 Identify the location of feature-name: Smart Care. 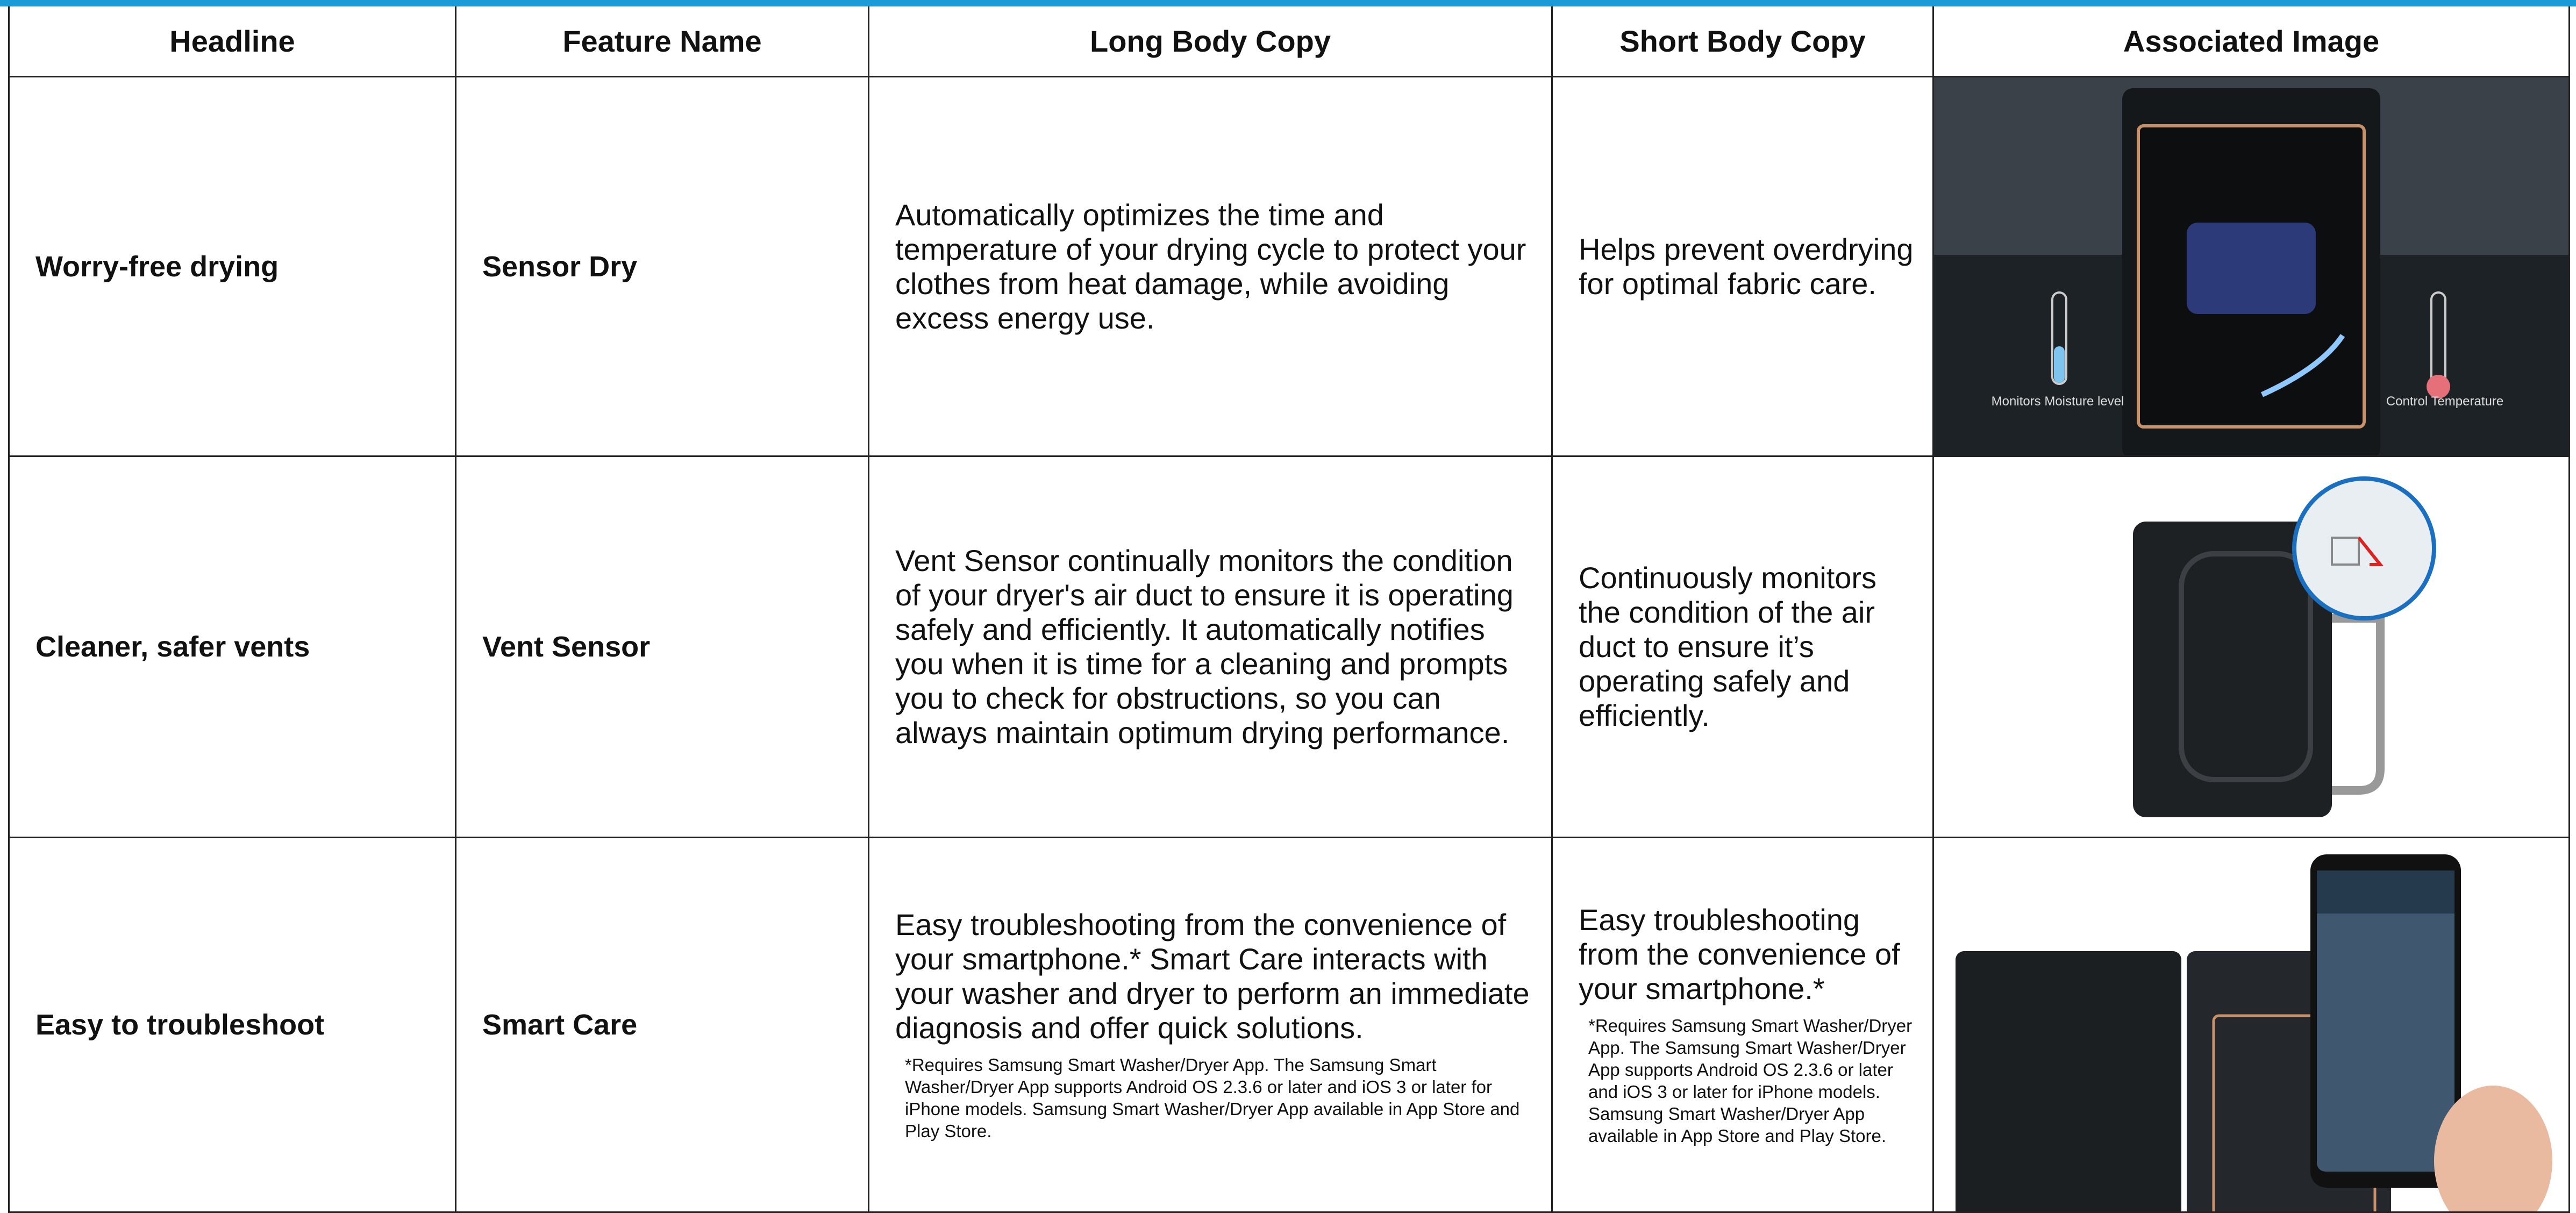
(662, 1025).